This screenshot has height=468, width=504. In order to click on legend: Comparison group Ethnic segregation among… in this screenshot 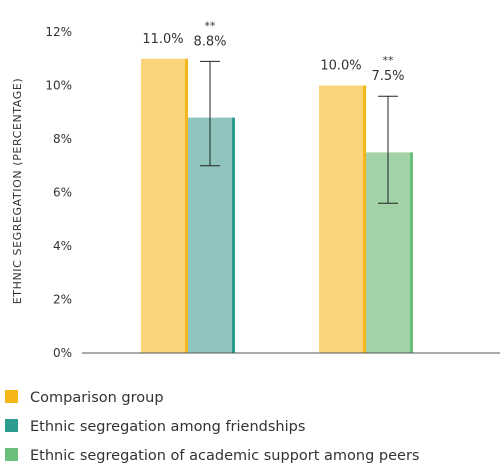, I will do `click(212, 427)`.